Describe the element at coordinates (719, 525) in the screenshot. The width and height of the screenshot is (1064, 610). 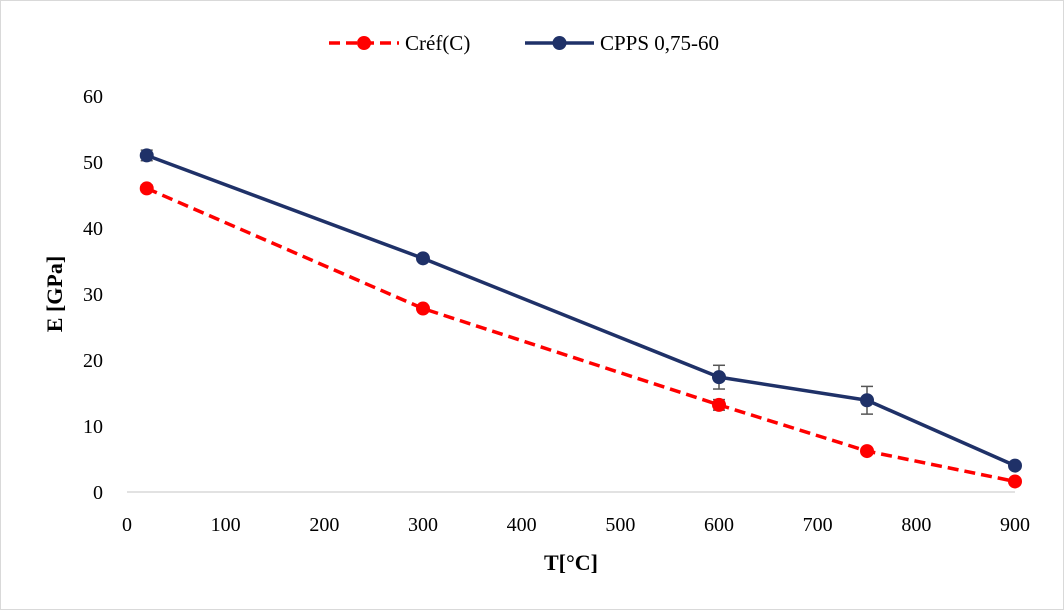
I see `x-tick-label: 600` at that location.